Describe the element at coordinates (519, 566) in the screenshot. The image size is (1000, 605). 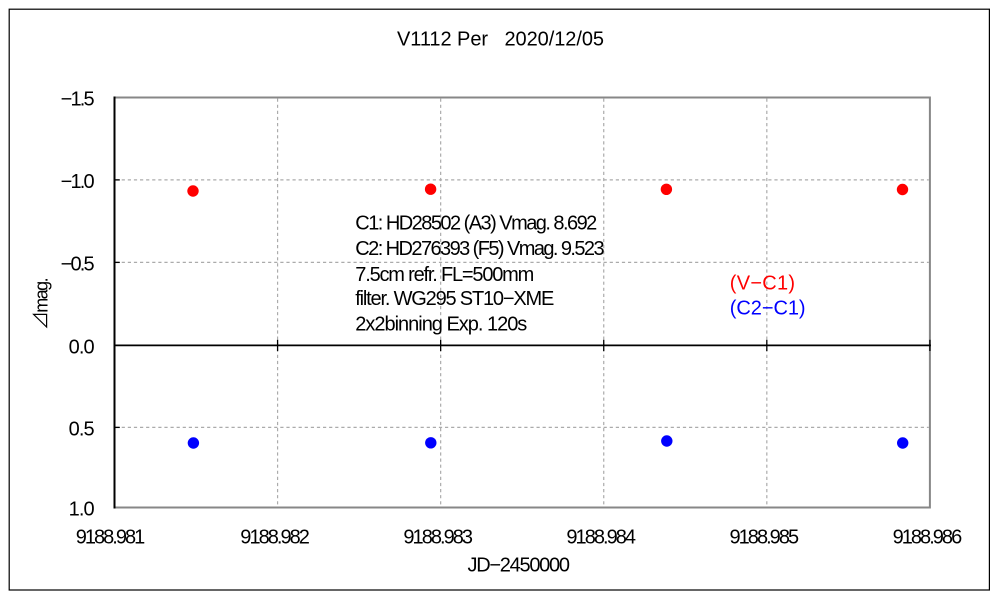
I see `svg-text: JD−2450000` at that location.